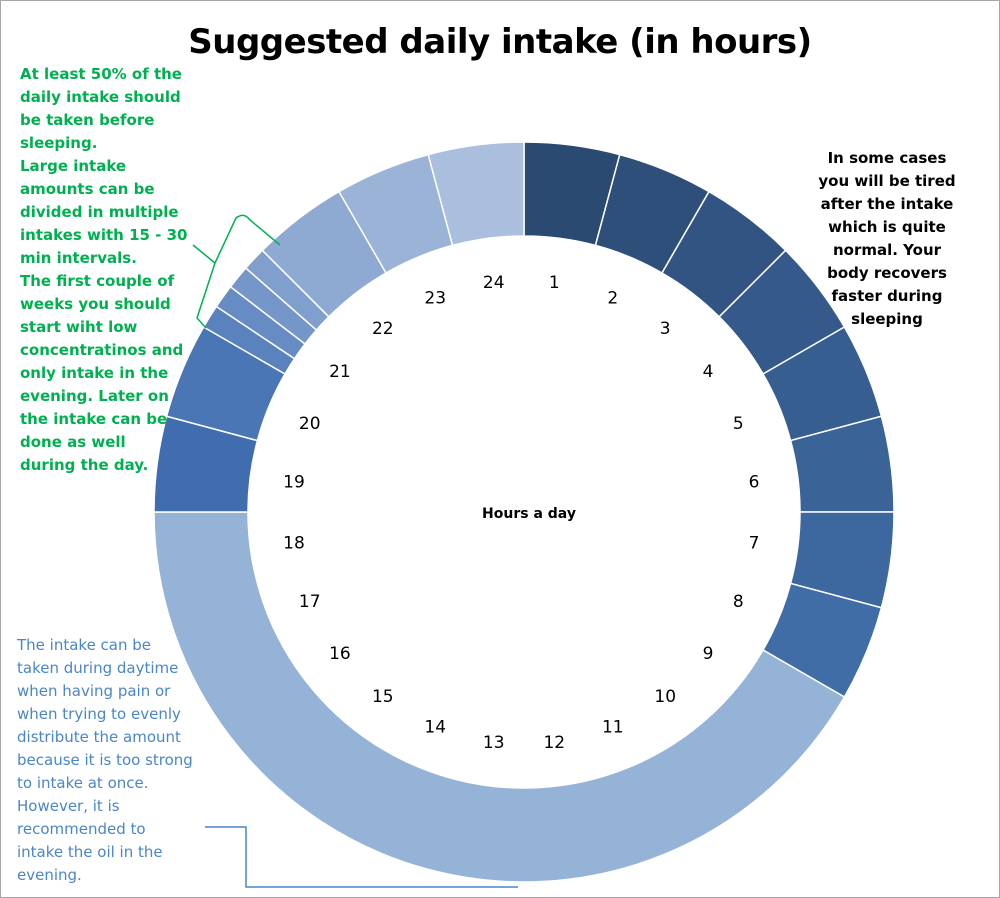 Image resolution: width=1000 pixels, height=898 pixels. What do you see at coordinates (738, 424) in the screenshot?
I see `hour-label-5: 5` at bounding box center [738, 424].